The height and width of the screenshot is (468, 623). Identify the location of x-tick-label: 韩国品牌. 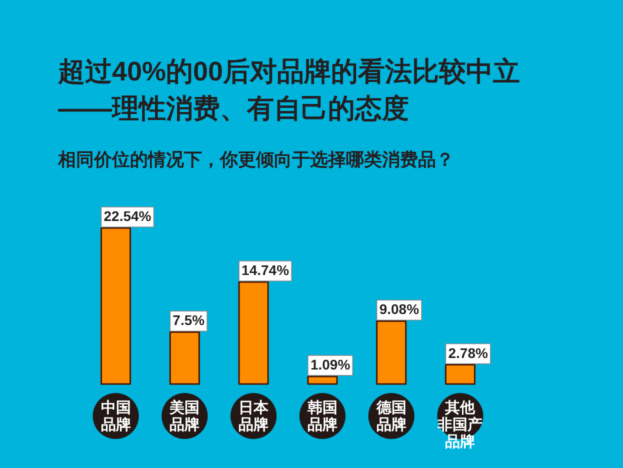
(322, 417).